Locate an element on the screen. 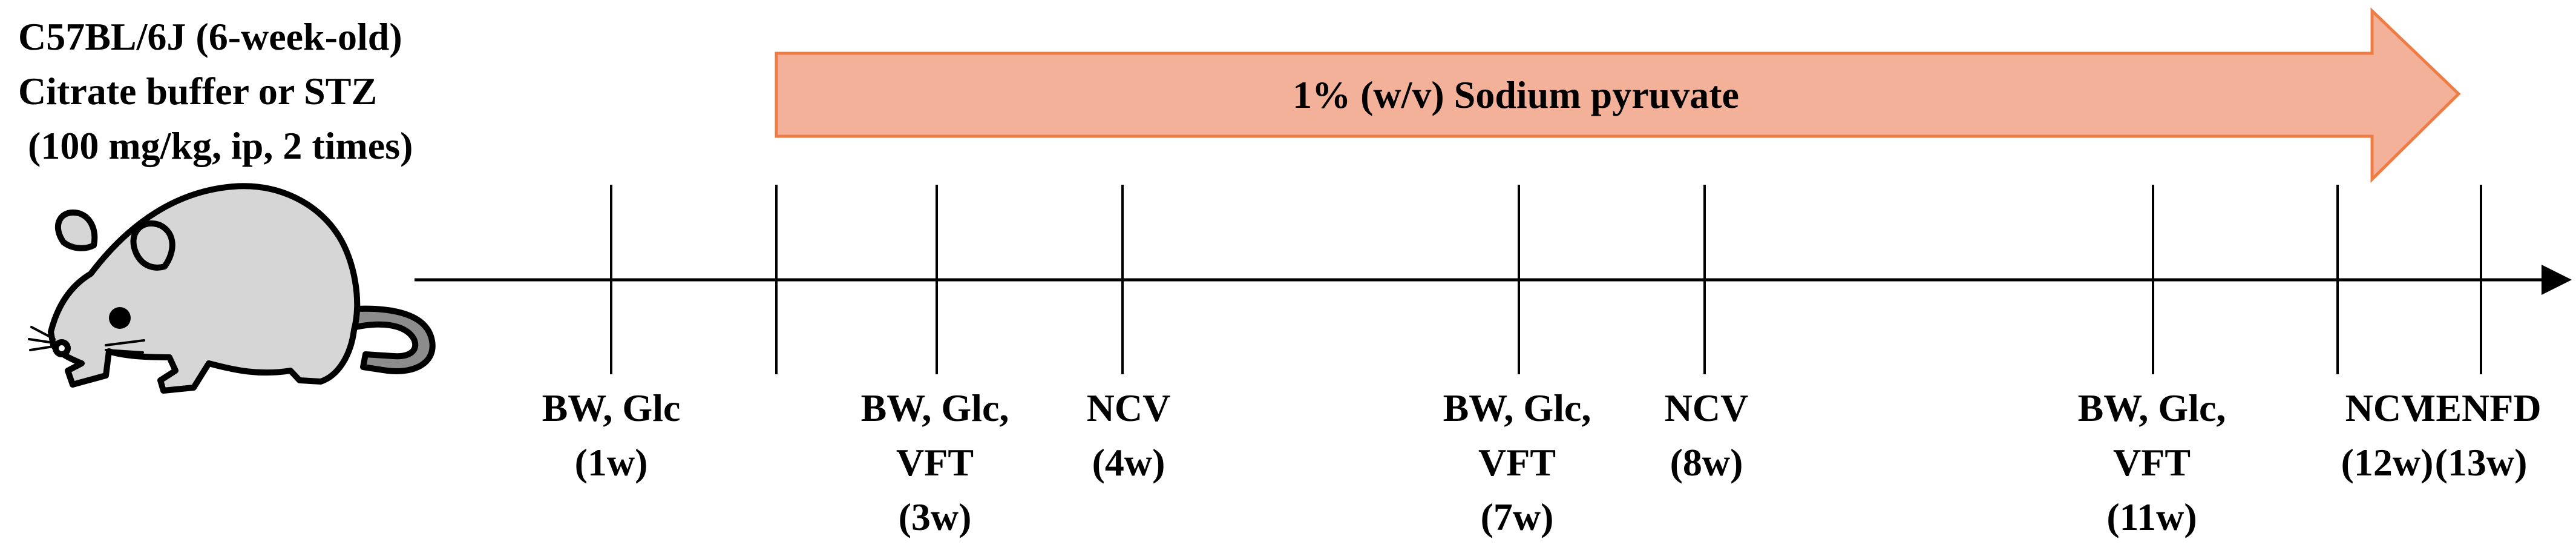 The image size is (2576, 559). mouse-icon is located at coordinates (232, 288).